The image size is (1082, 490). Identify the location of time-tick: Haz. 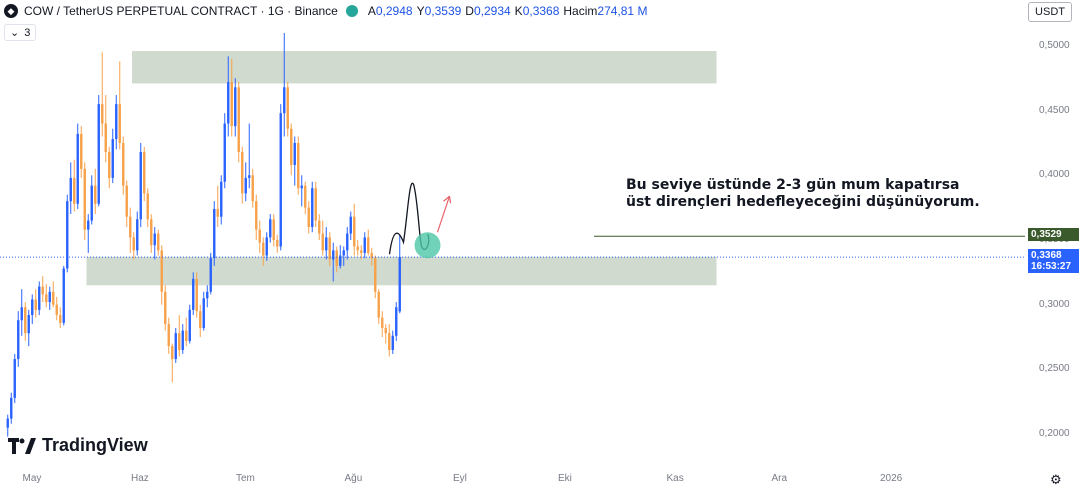
(140, 478).